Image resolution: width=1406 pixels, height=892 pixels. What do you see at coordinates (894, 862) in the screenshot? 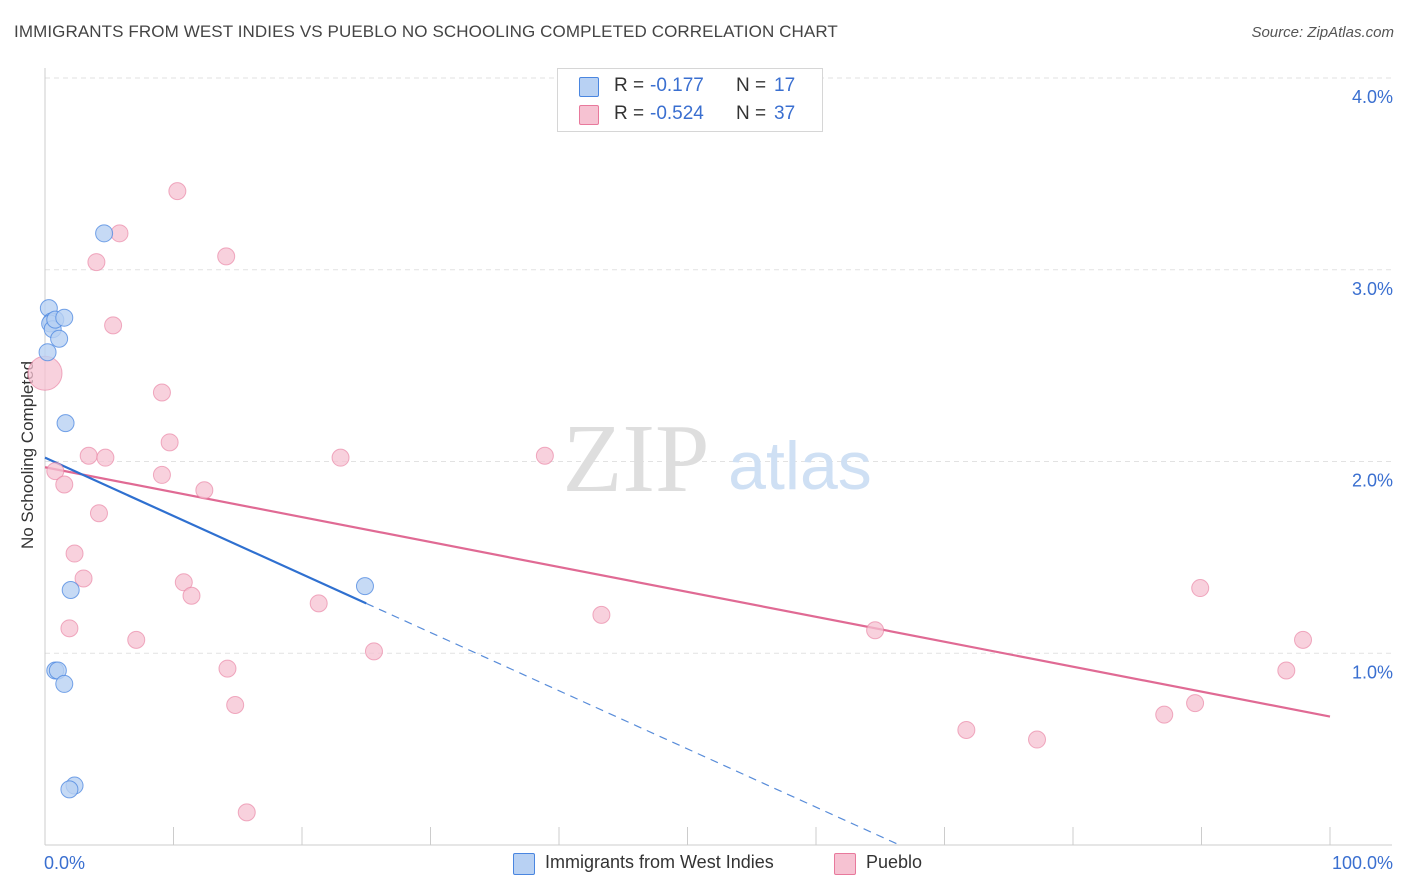
I see `series-legend-label: Pueblo` at bounding box center [894, 862].